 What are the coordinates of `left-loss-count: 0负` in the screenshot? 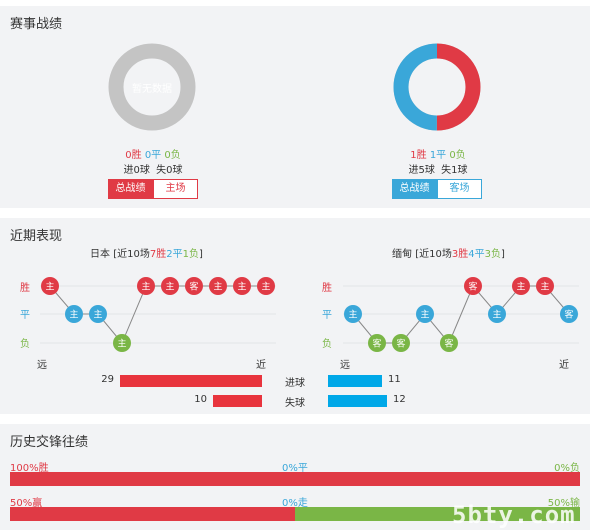 It's located at (172, 155).